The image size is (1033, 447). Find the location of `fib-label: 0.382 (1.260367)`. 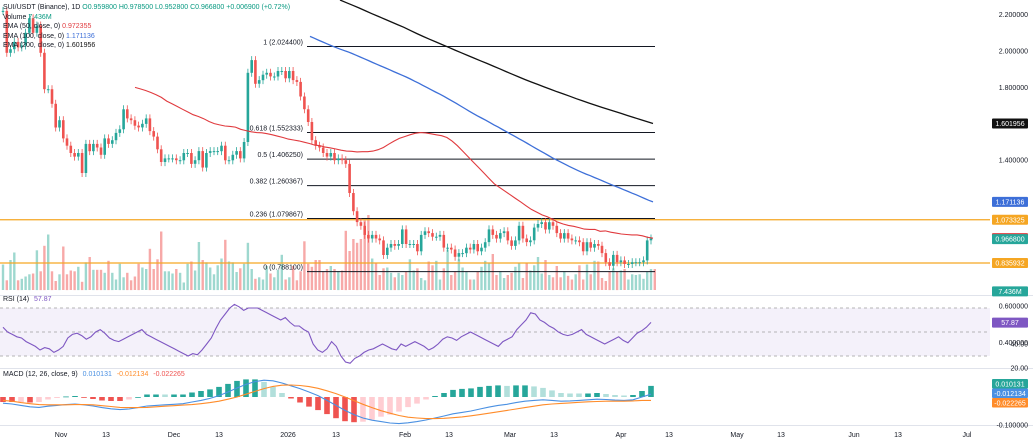

fib-label: 0.382 (1.260367) is located at coordinates (276, 182).